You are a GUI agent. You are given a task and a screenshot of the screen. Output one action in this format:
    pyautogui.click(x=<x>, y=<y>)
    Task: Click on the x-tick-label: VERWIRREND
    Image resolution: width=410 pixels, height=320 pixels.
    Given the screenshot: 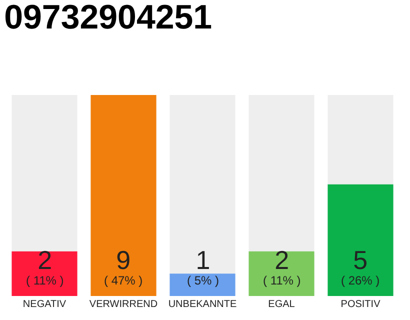 What is the action you would take?
    pyautogui.click(x=123, y=304)
    